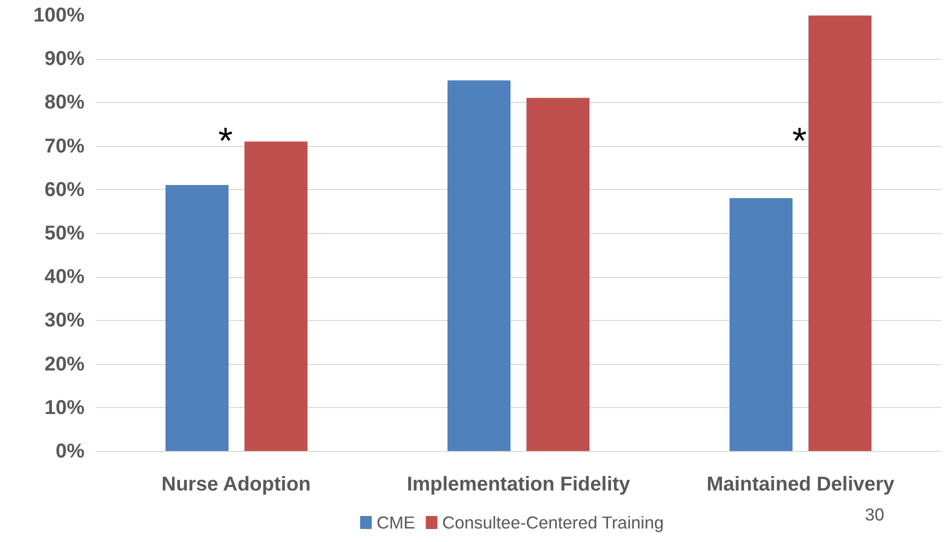  Describe the element at coordinates (64, 233) in the screenshot. I see `y-tick-label: 50%` at that location.